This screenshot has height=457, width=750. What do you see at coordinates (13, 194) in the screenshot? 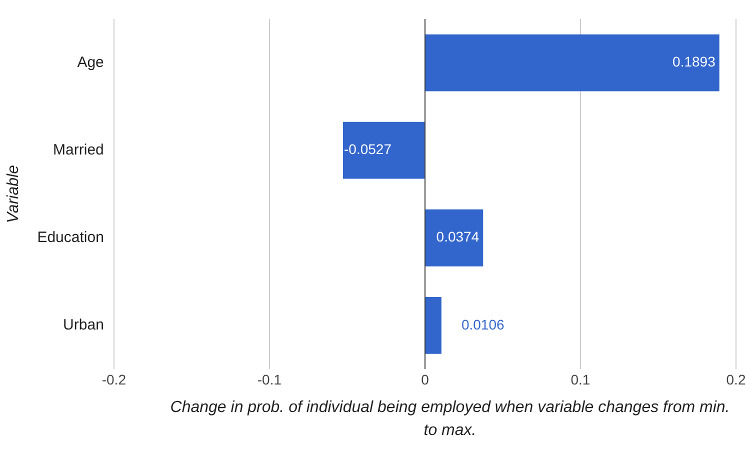
I see `y-axis-title: Variable` at bounding box center [13, 194].